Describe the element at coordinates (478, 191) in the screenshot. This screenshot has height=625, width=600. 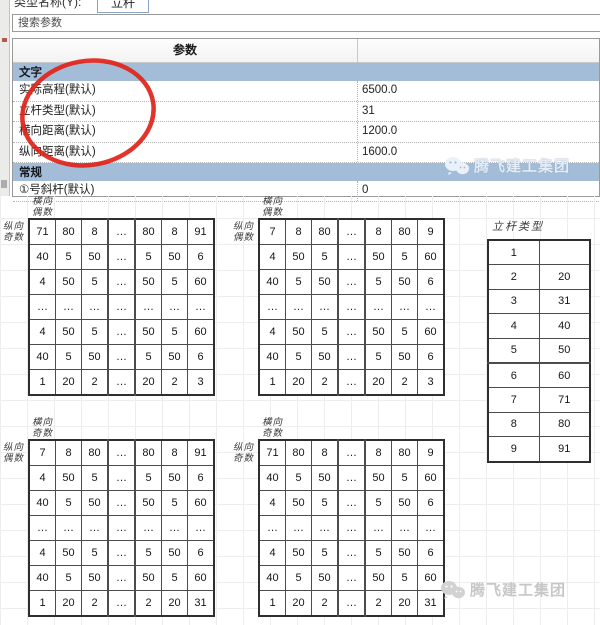
I see `parameter-value-field: 0` at that location.